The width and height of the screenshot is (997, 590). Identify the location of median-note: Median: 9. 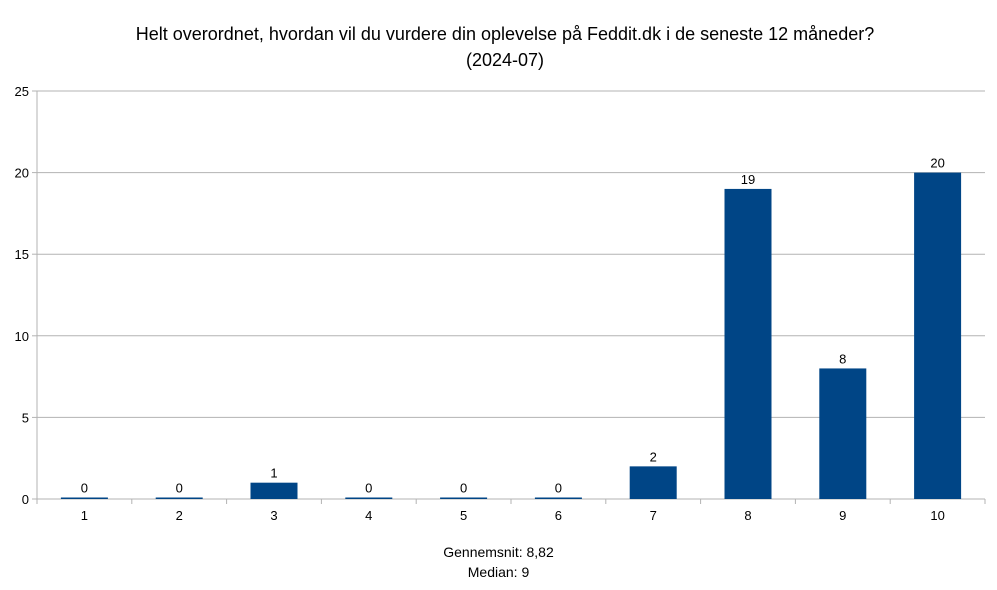
(498, 572).